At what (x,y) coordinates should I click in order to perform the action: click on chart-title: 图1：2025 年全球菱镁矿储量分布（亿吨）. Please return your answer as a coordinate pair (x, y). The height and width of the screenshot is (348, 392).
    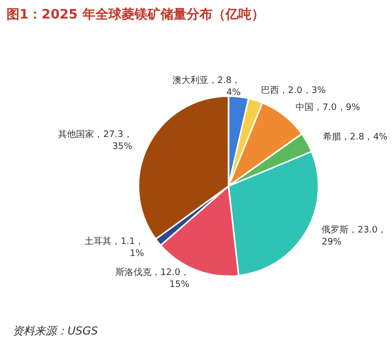
    Looking at the image, I should click on (135, 14).